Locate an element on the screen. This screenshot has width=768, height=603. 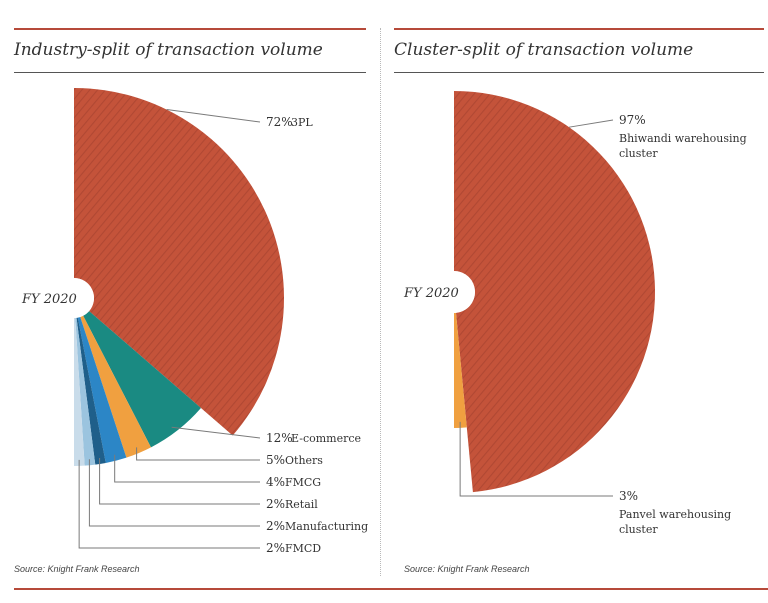
pie-slice-manufacturing is located at coordinates (85, 391).